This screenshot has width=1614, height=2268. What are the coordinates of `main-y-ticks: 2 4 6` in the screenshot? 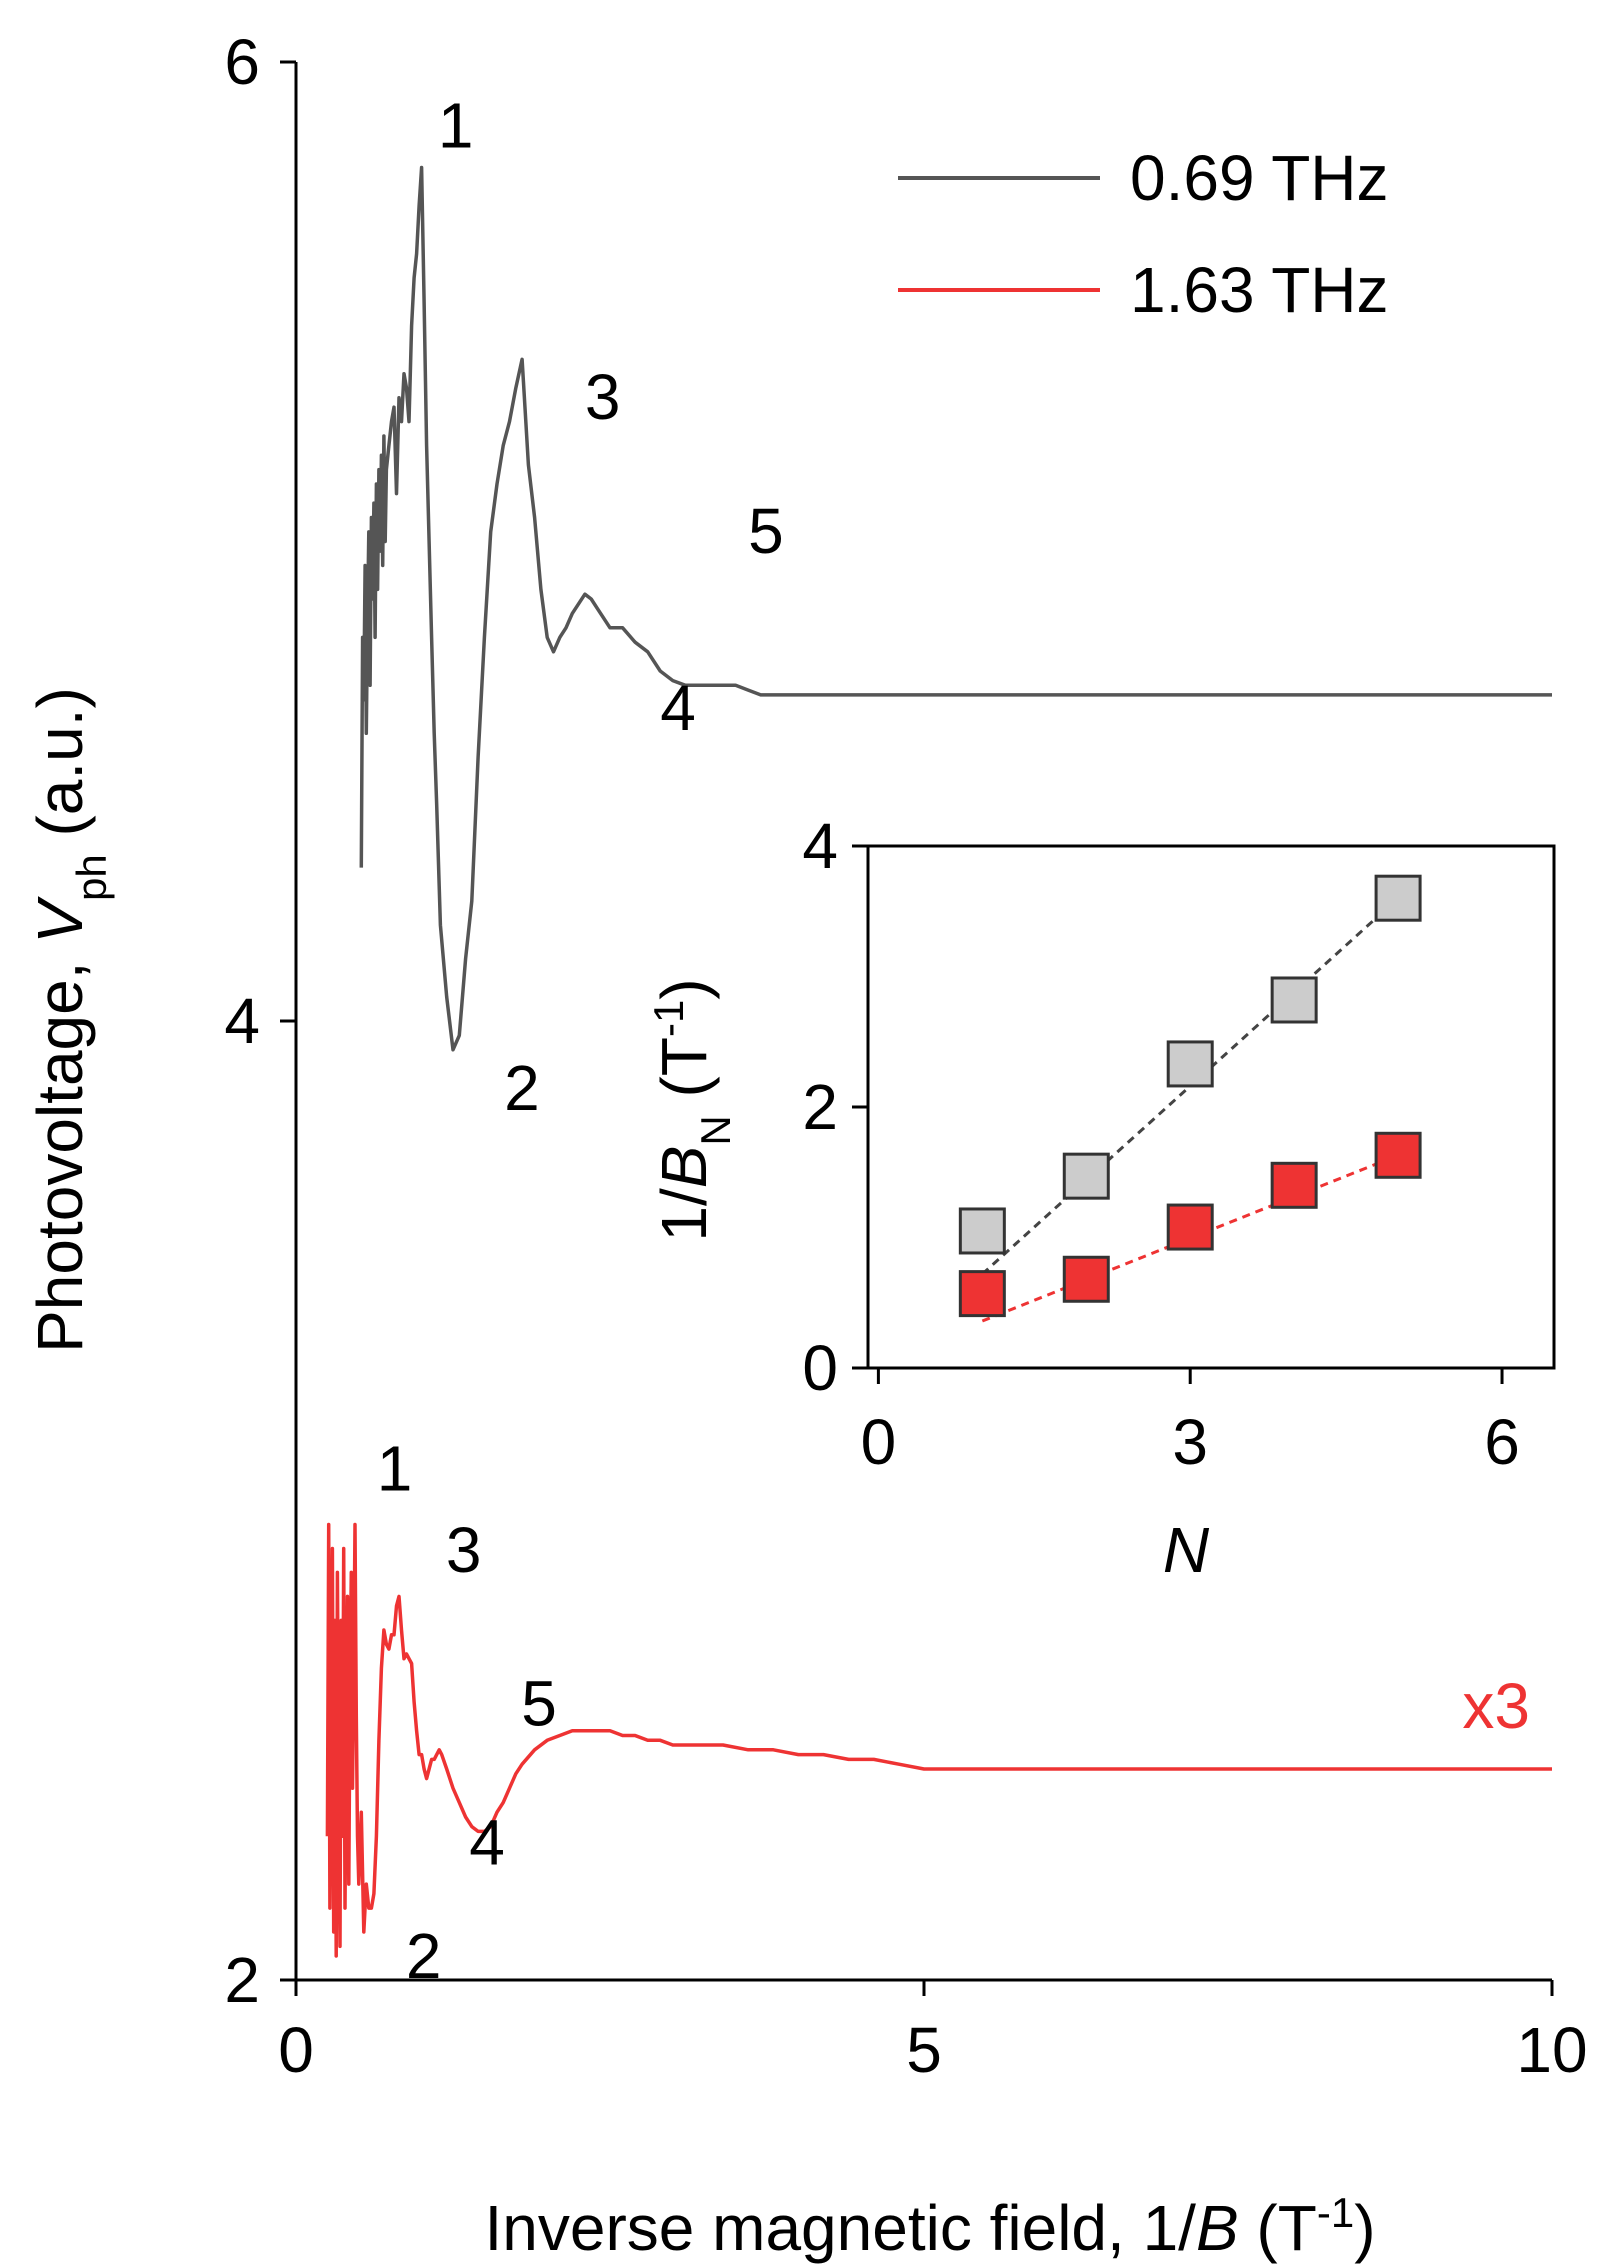 It's located at (260, 1021).